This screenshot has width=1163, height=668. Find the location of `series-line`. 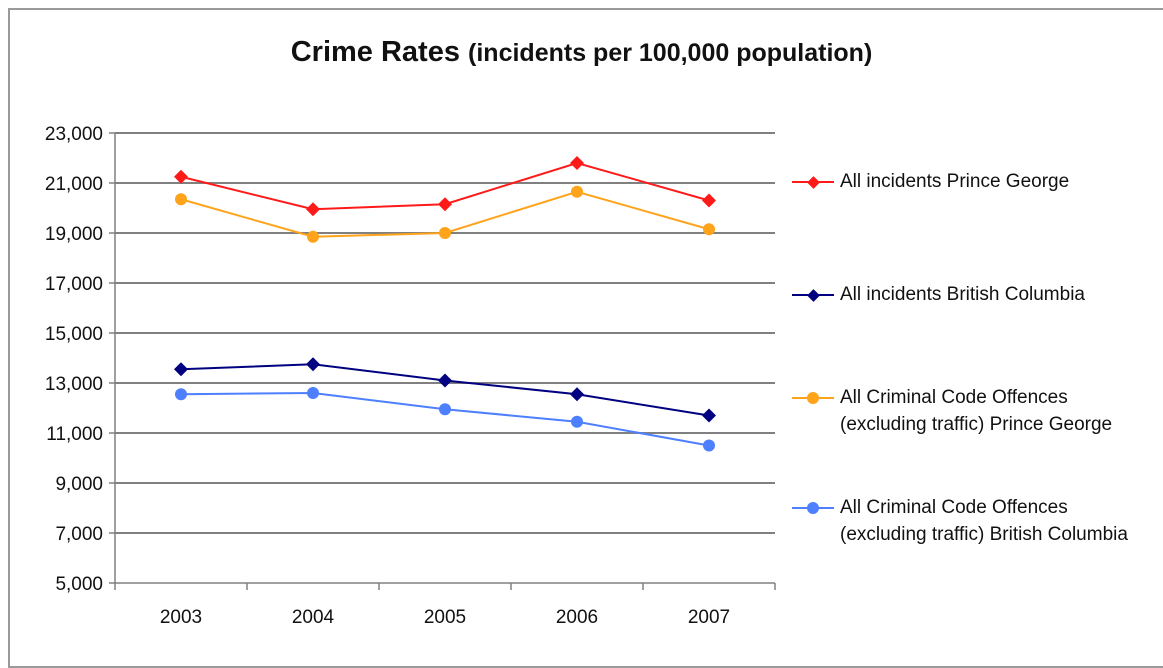

series-line is located at coordinates (445, 419).